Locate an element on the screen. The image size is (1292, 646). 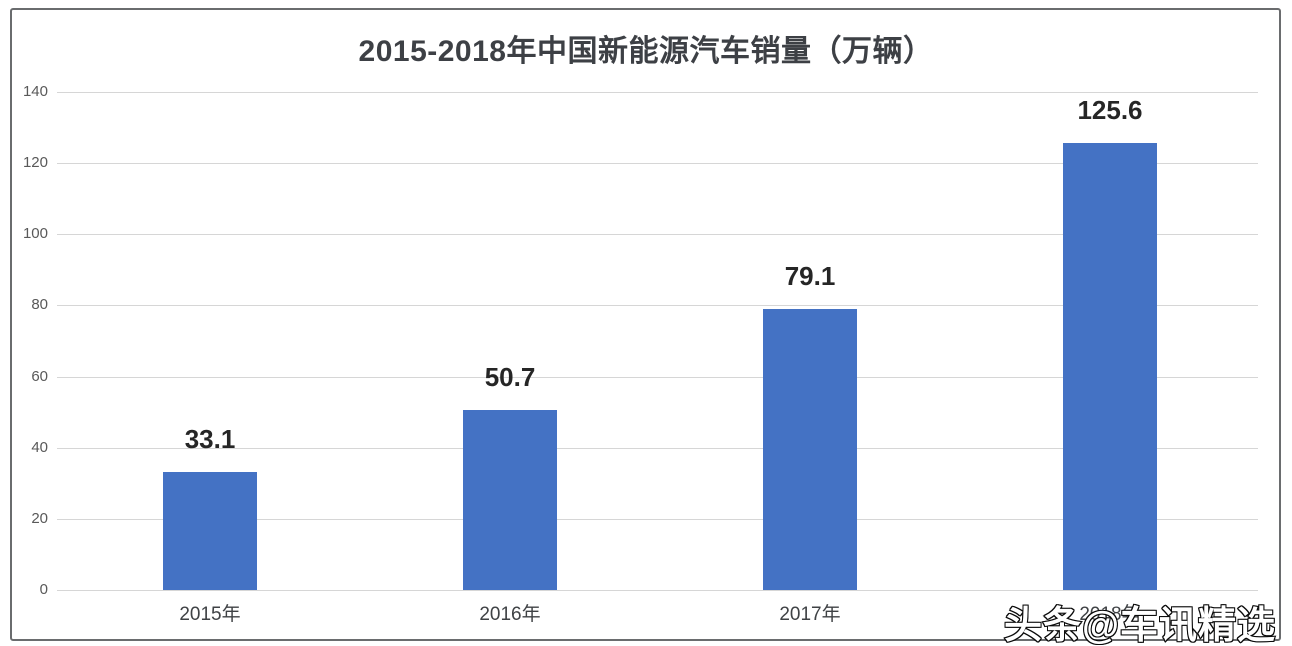
bar-value-label: 50.7 is located at coordinates (510, 377).